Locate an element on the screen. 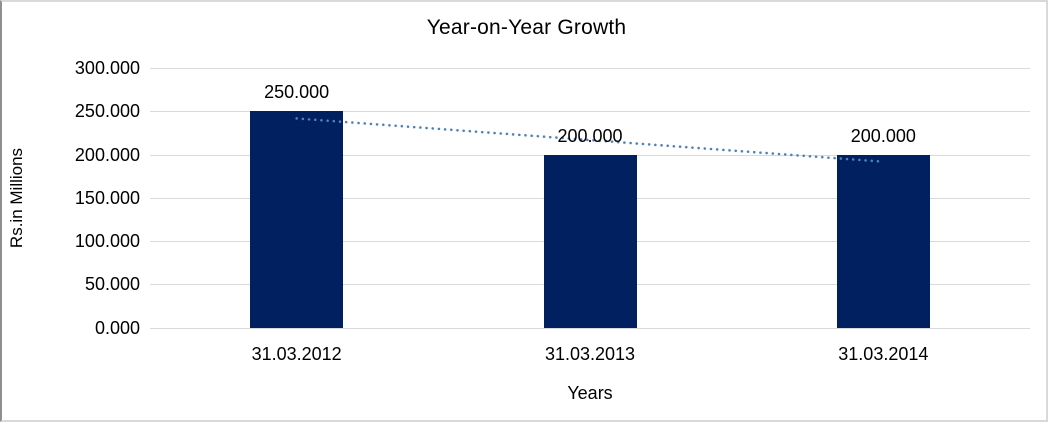 The height and width of the screenshot is (432, 1053). y-axis-title: Rs.in Millions is located at coordinates (16, 198).